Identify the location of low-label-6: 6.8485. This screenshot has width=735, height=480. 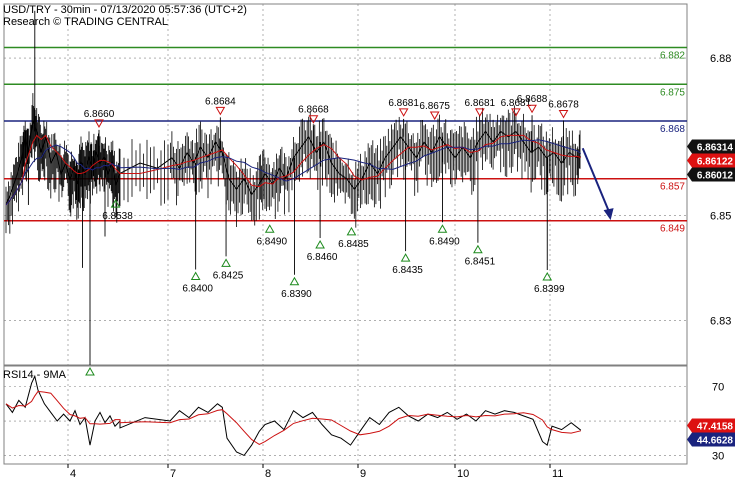
(353, 244).